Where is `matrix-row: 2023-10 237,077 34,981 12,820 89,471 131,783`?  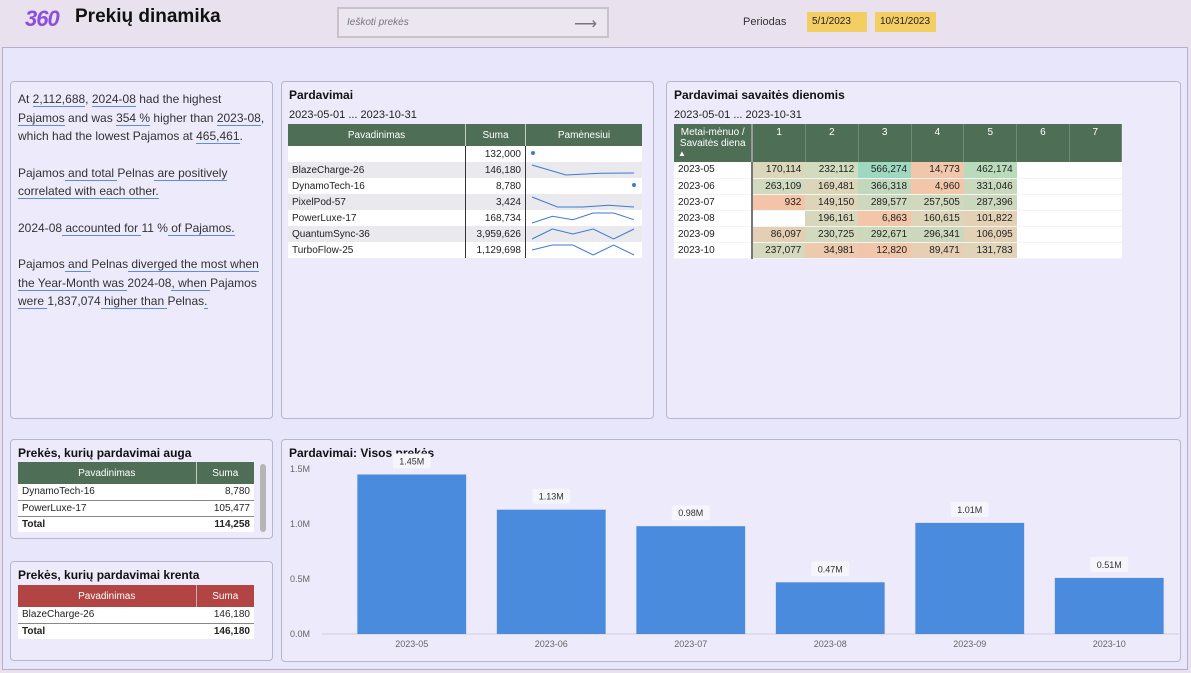 matrix-row: 2023-10 237,077 34,981 12,820 89,471 131,783 is located at coordinates (898, 250).